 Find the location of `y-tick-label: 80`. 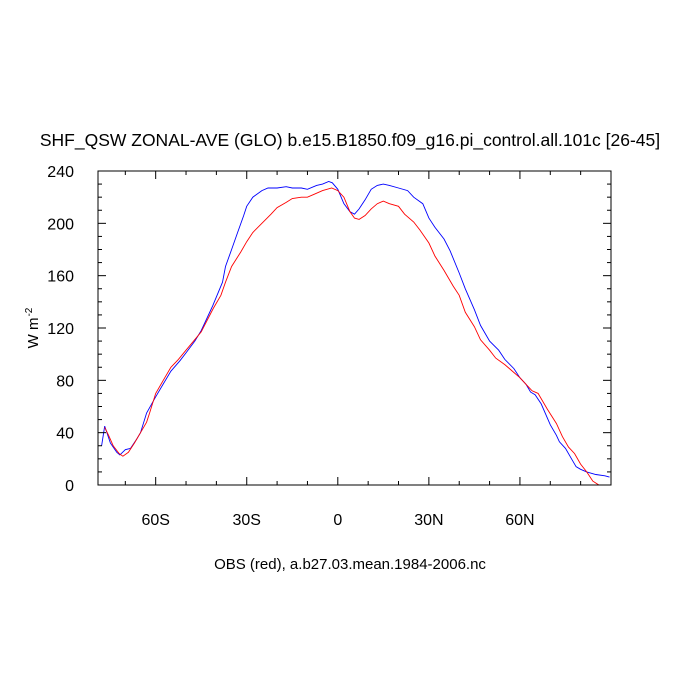

y-tick-label: 80 is located at coordinates (65, 381).